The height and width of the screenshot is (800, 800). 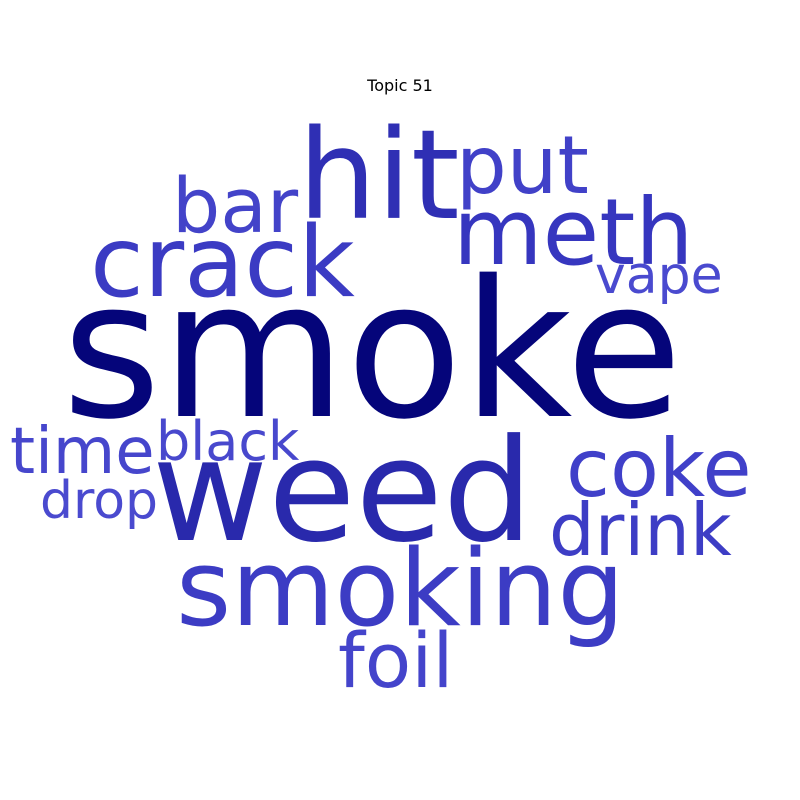 I want to click on word-vape: vape, so click(x=659, y=276).